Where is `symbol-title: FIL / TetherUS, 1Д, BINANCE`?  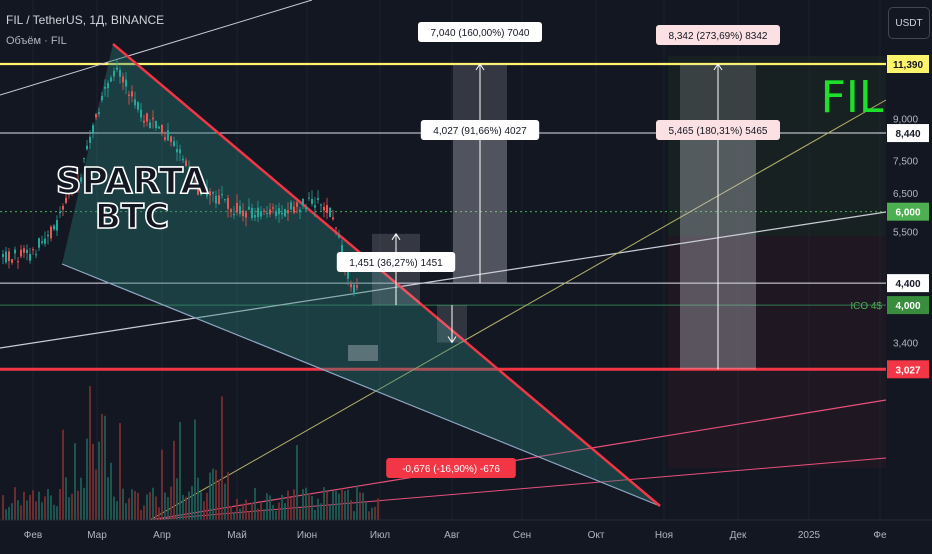
symbol-title: FIL / TetherUS, 1Д, BINANCE is located at coordinates (85, 20).